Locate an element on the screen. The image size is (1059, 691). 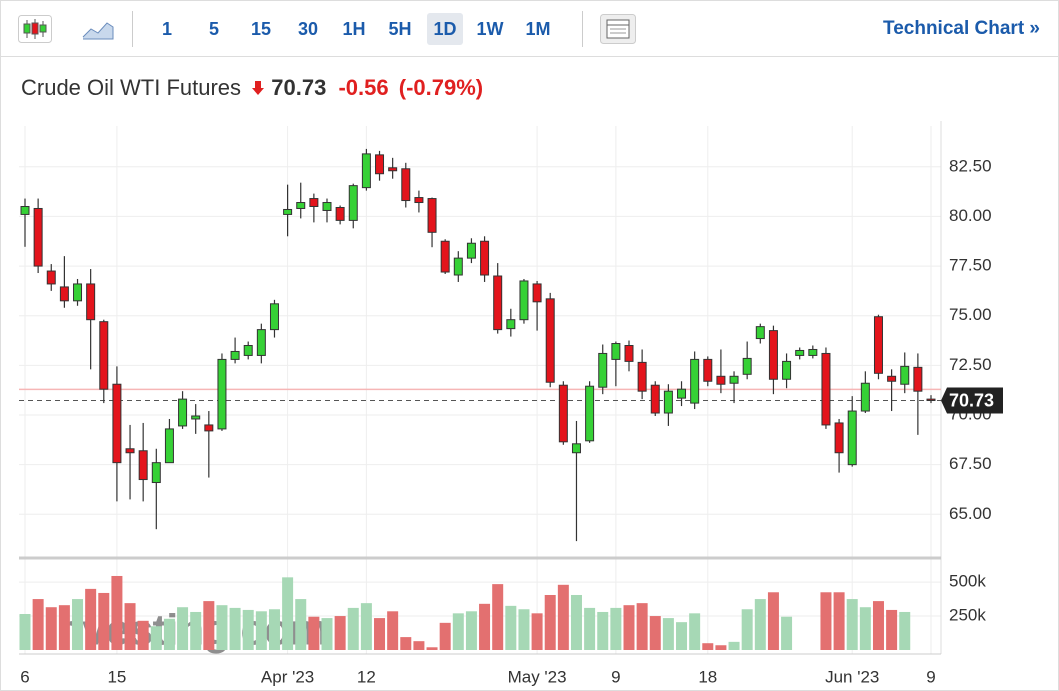
interval-button: 5 is located at coordinates (213, 29).